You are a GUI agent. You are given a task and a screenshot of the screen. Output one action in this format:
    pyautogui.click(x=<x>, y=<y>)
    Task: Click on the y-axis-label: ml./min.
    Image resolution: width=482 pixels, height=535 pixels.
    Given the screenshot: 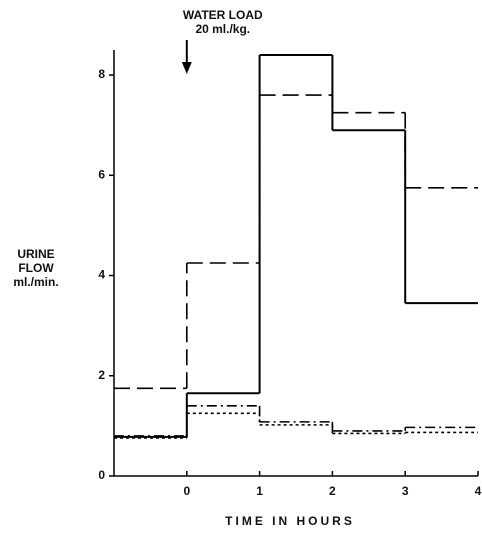 What is the action you would take?
    pyautogui.click(x=35, y=282)
    